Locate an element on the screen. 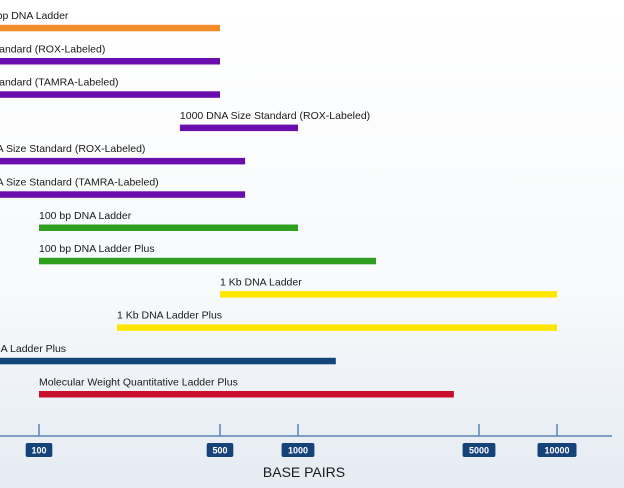 The image size is (624, 488). bar-label: 625 DNA Size Standard (ROX-Labeled) is located at coordinates (72, 149).